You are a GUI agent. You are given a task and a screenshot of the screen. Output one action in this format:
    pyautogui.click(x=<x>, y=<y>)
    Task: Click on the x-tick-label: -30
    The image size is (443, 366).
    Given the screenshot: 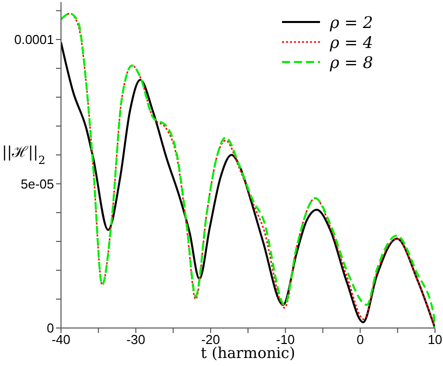 What is the action you would take?
    pyautogui.click(x=136, y=340)
    